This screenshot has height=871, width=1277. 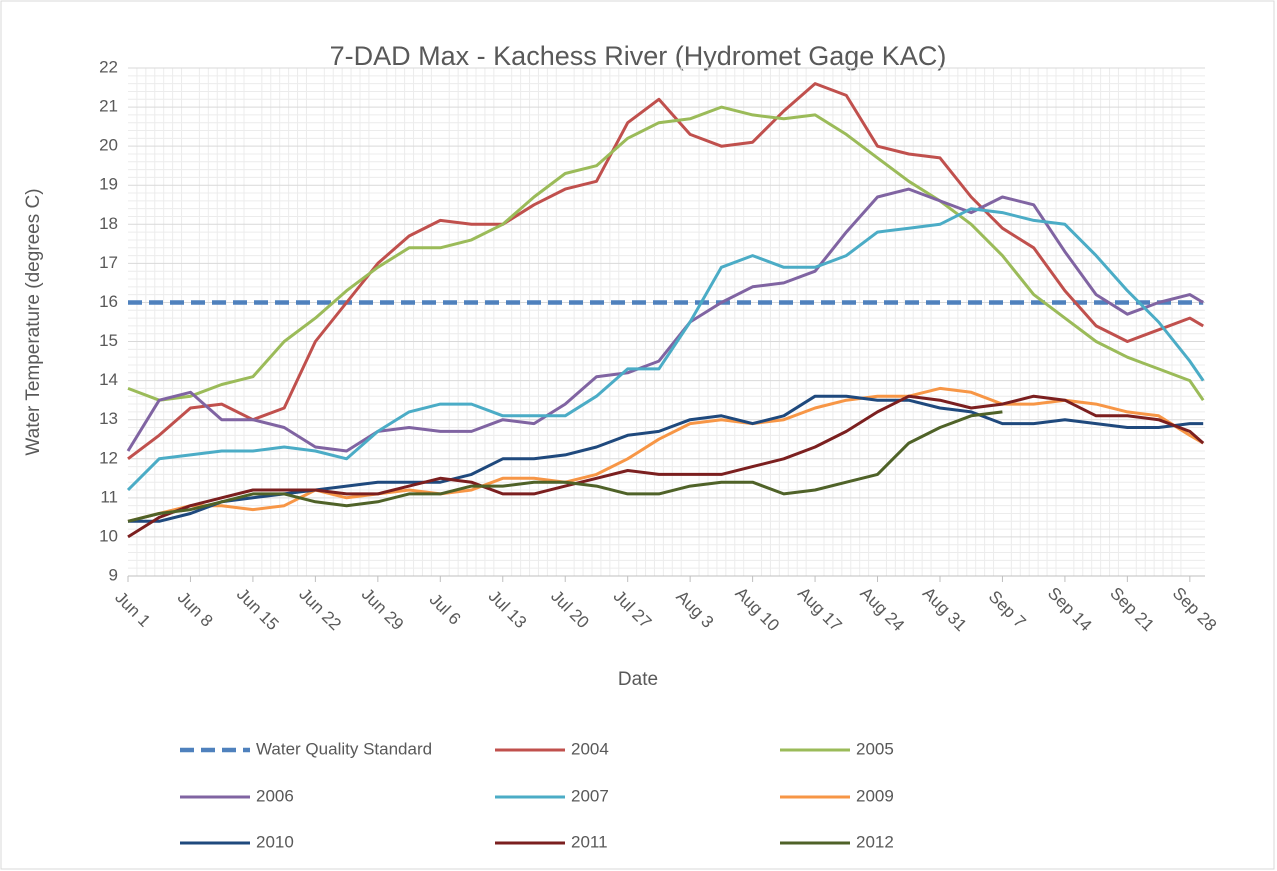 What do you see at coordinates (113, 574) in the screenshot?
I see `y-tick-label: 9` at bounding box center [113, 574].